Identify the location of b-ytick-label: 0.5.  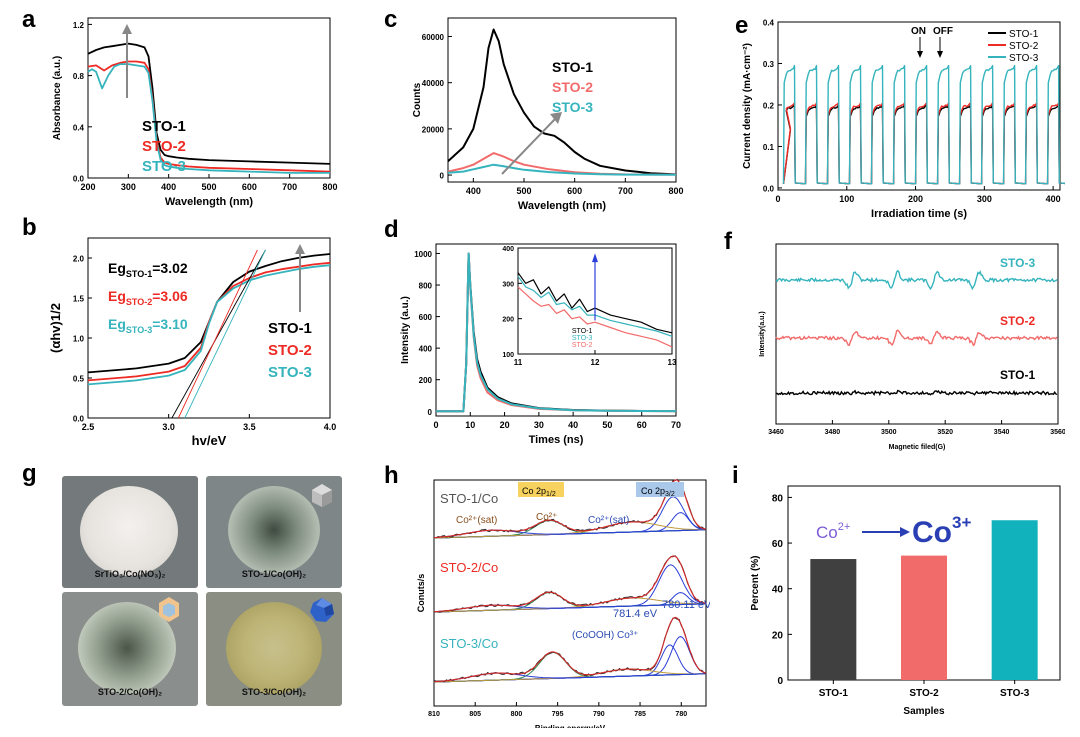
(79, 379).